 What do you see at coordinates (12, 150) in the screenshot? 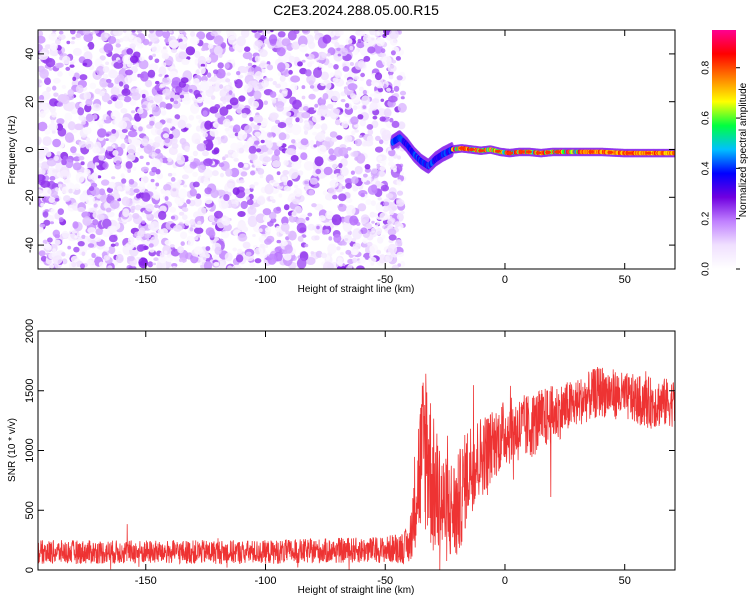
I see `spectrogram-y-label: Frequency (Hz)` at bounding box center [12, 150].